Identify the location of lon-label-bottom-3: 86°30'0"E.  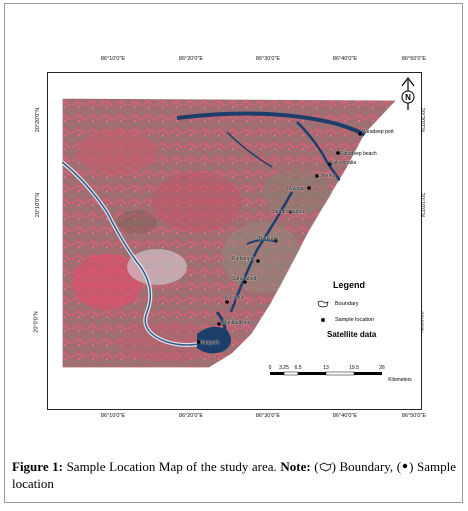
(268, 416).